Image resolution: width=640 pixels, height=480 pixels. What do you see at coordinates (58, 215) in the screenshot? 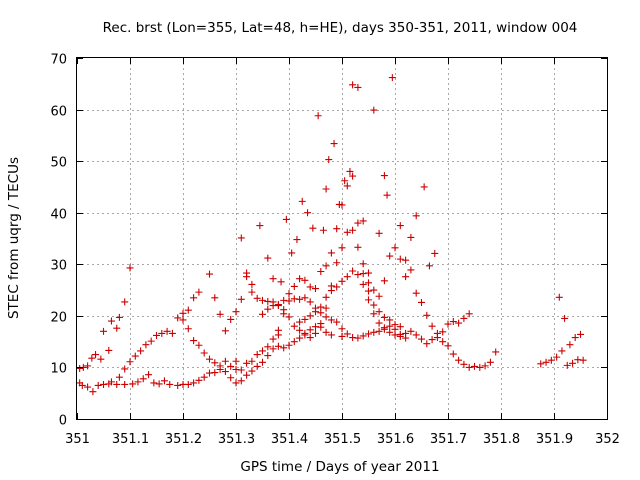
I see `y-tick-label: 40` at bounding box center [58, 215].